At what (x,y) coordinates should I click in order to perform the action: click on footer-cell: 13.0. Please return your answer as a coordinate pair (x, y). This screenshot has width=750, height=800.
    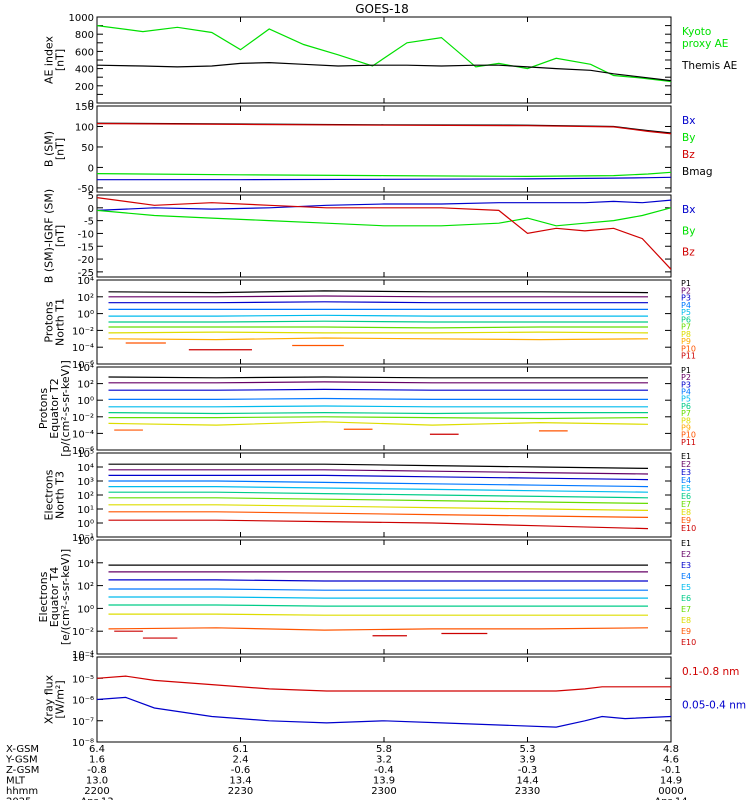
    Looking at the image, I should click on (97, 781).